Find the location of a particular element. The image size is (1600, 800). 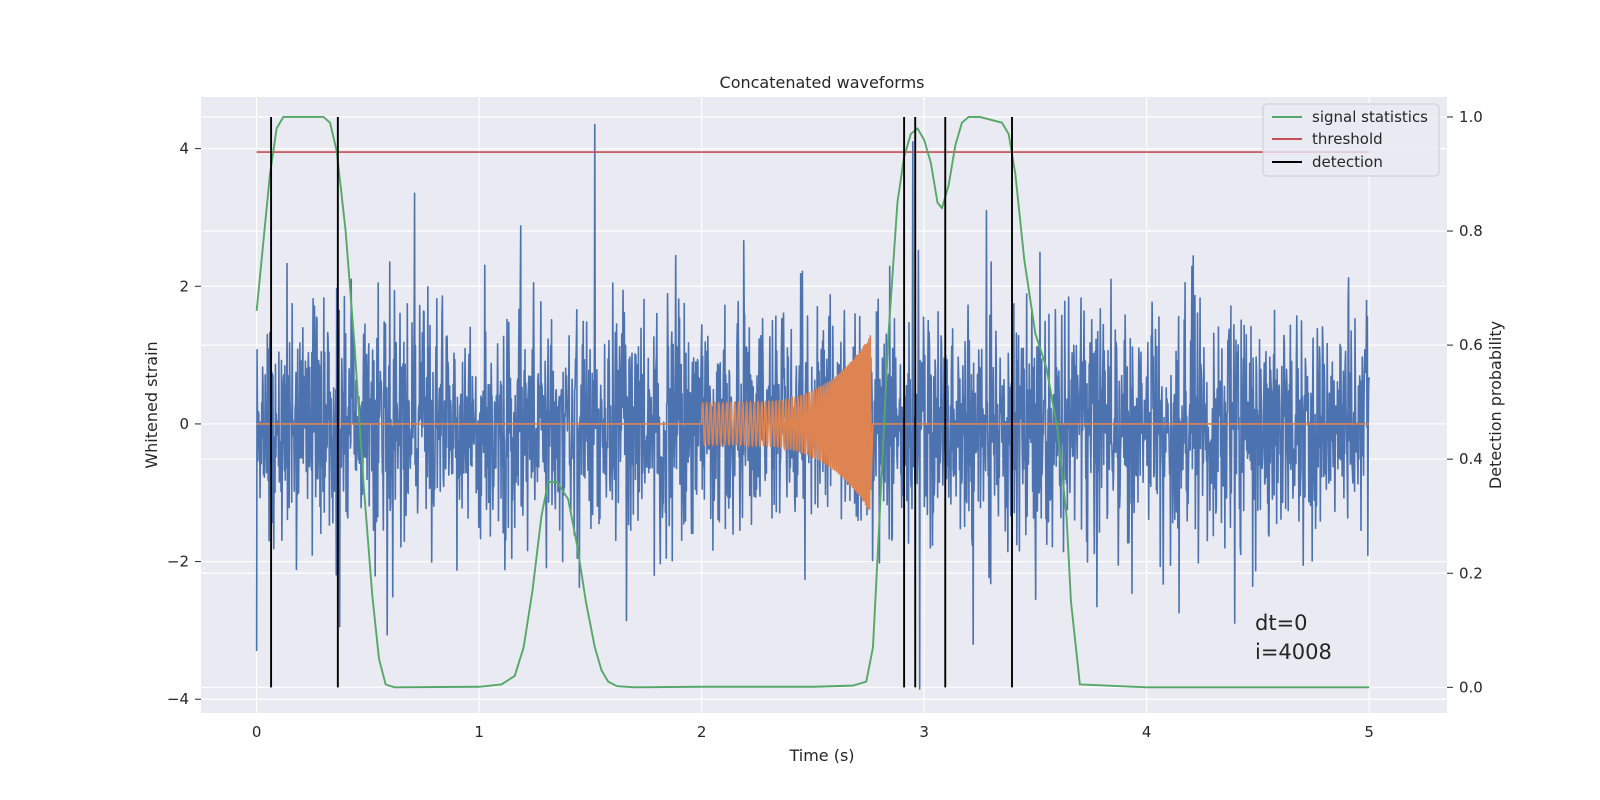

y-tick-label: 0 is located at coordinates (184, 424).